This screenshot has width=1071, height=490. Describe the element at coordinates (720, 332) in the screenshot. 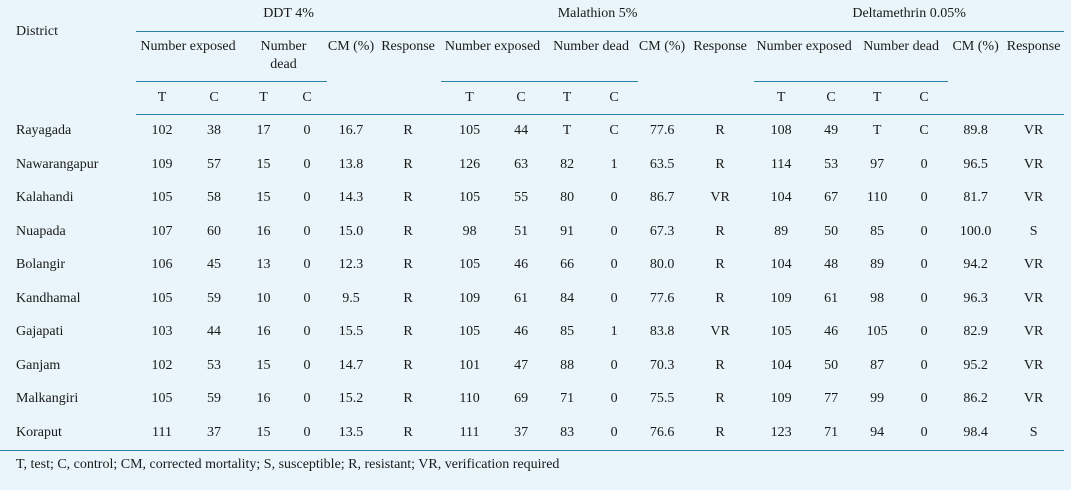

I see `mal-response-cell: VR` at that location.